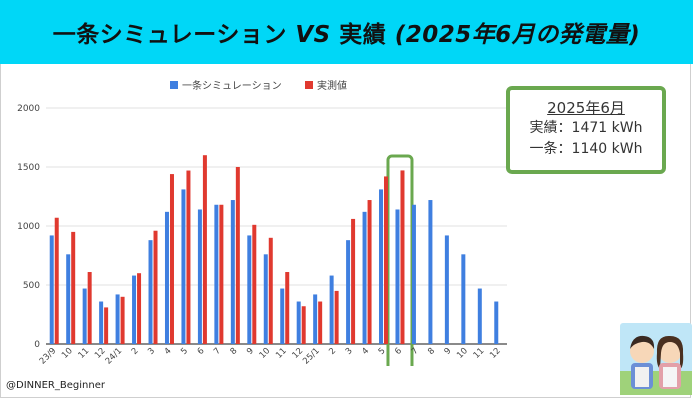 Image resolution: width=693 pixels, height=400 pixels. What do you see at coordinates (656, 359) in the screenshot?
I see `avatar` at bounding box center [656, 359].